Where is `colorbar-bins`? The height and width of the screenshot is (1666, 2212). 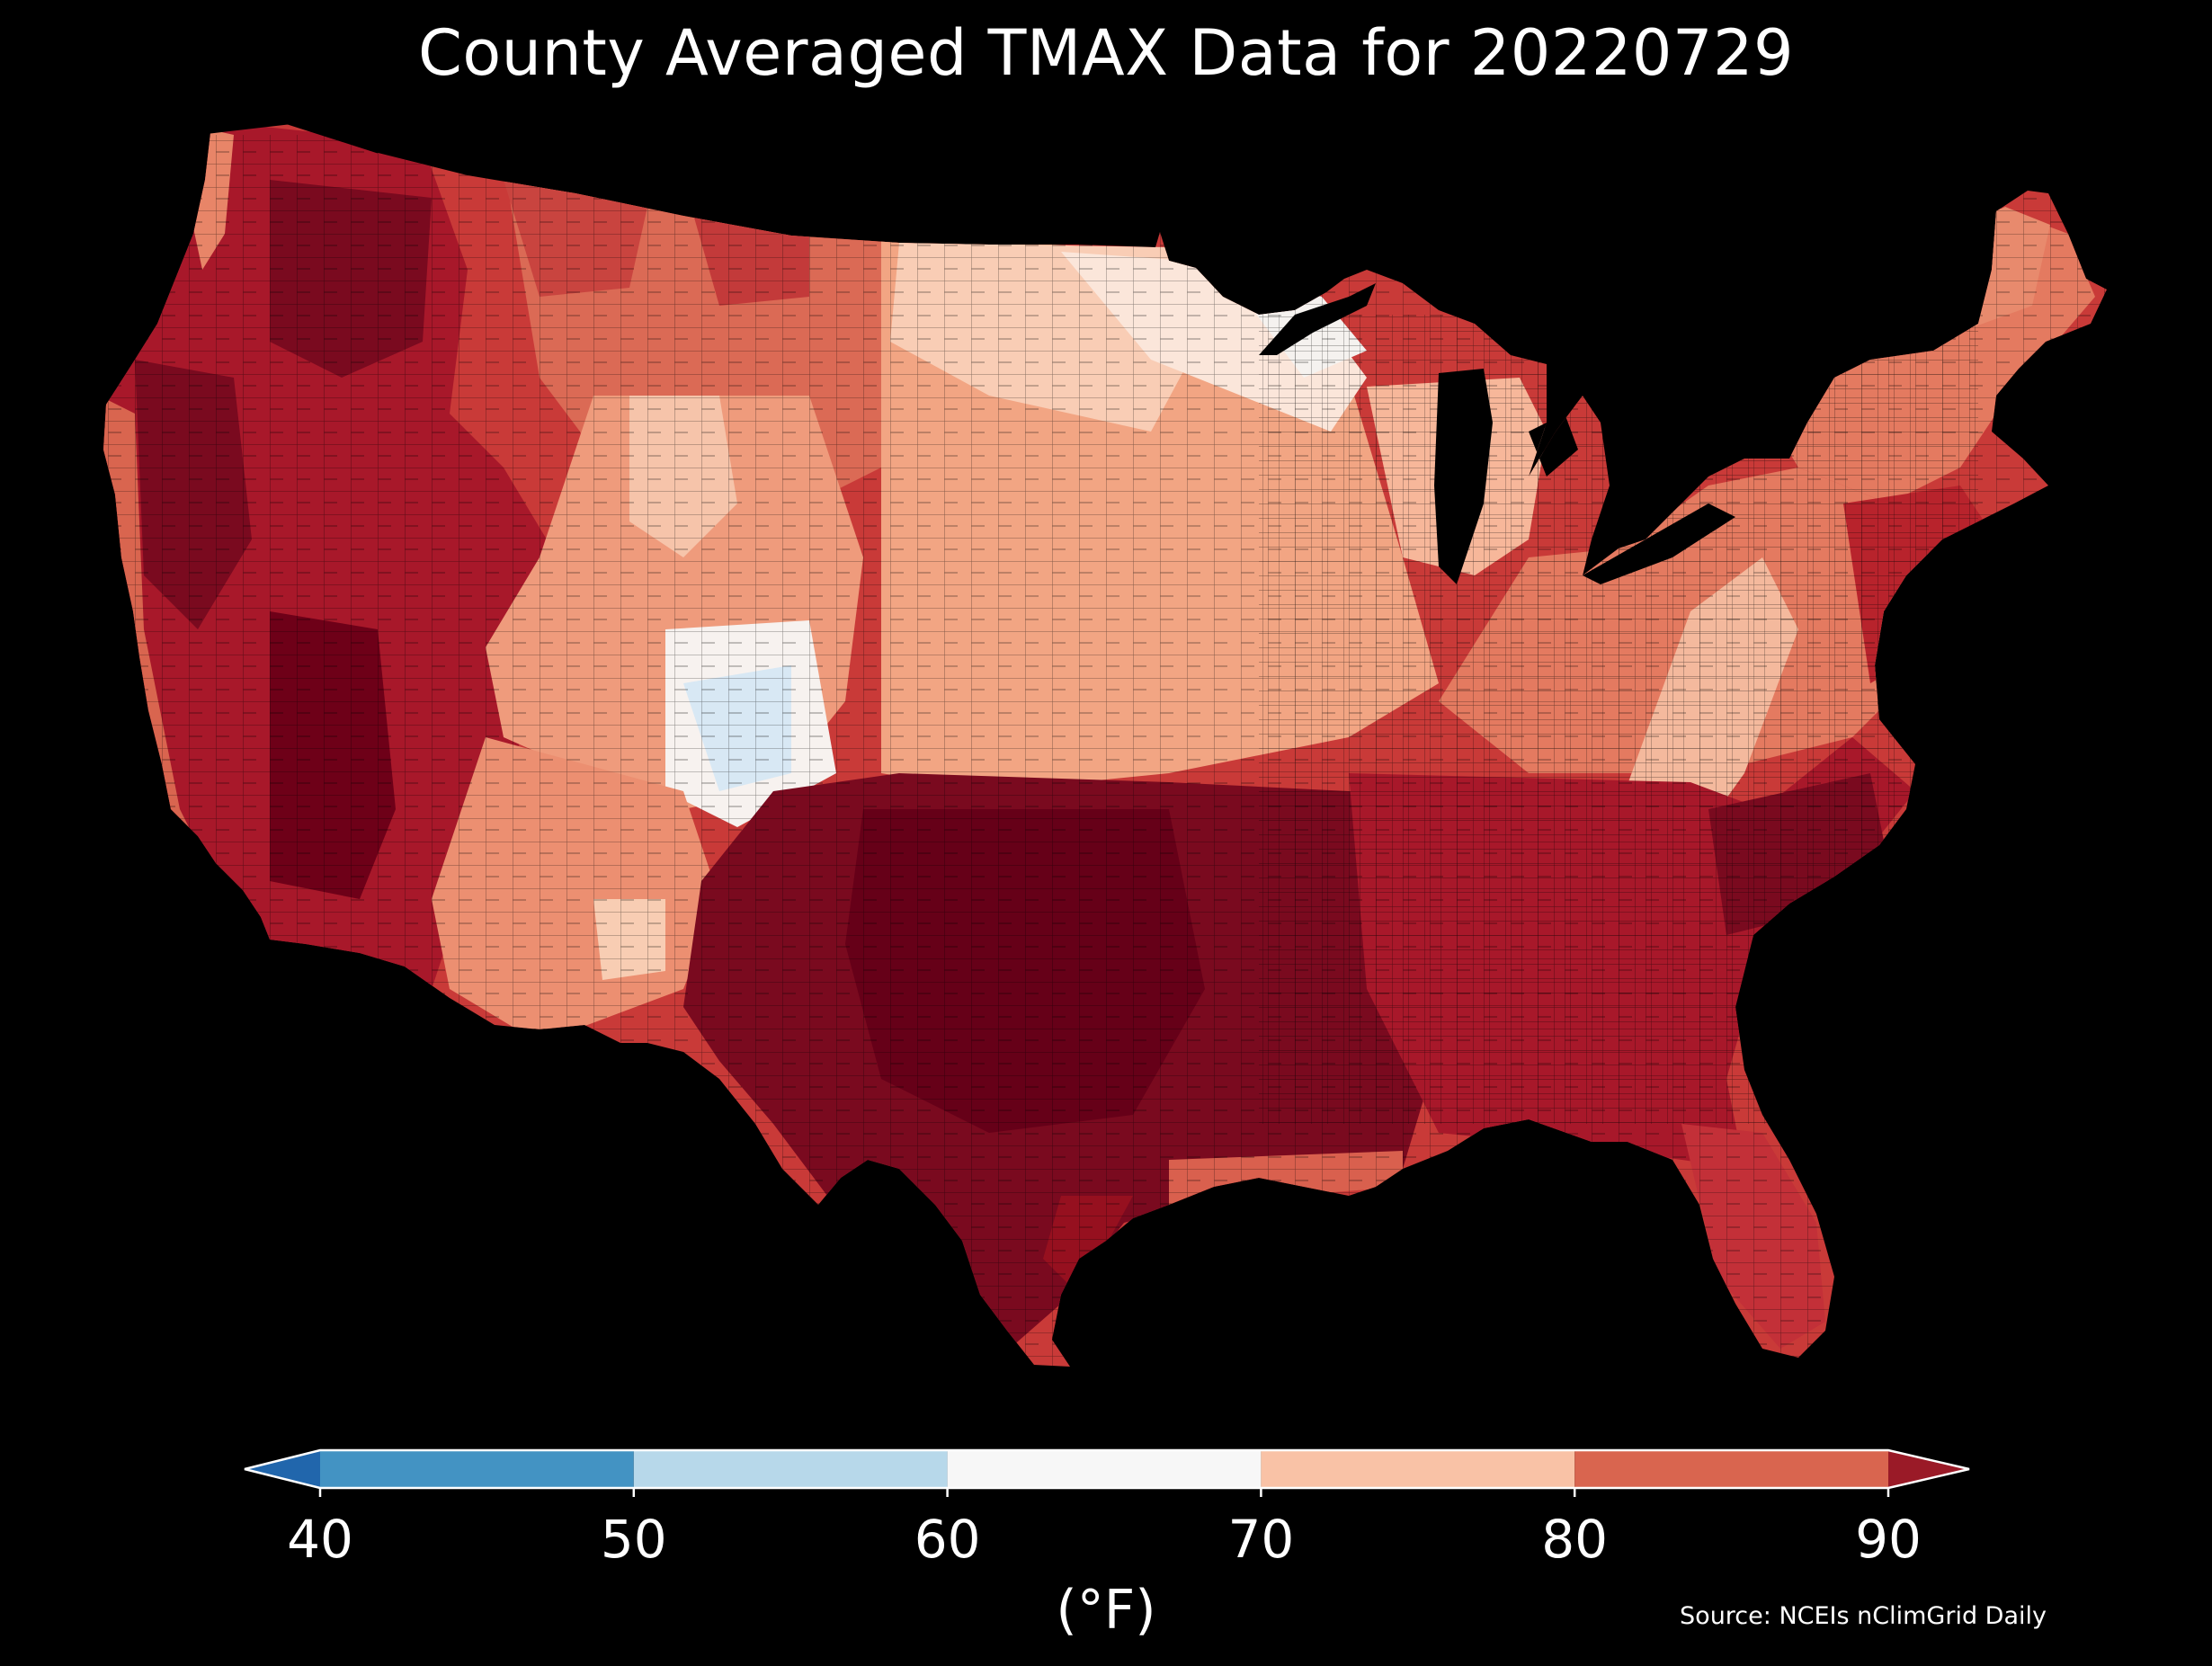
colorbar-bins is located at coordinates (1107, 1469).